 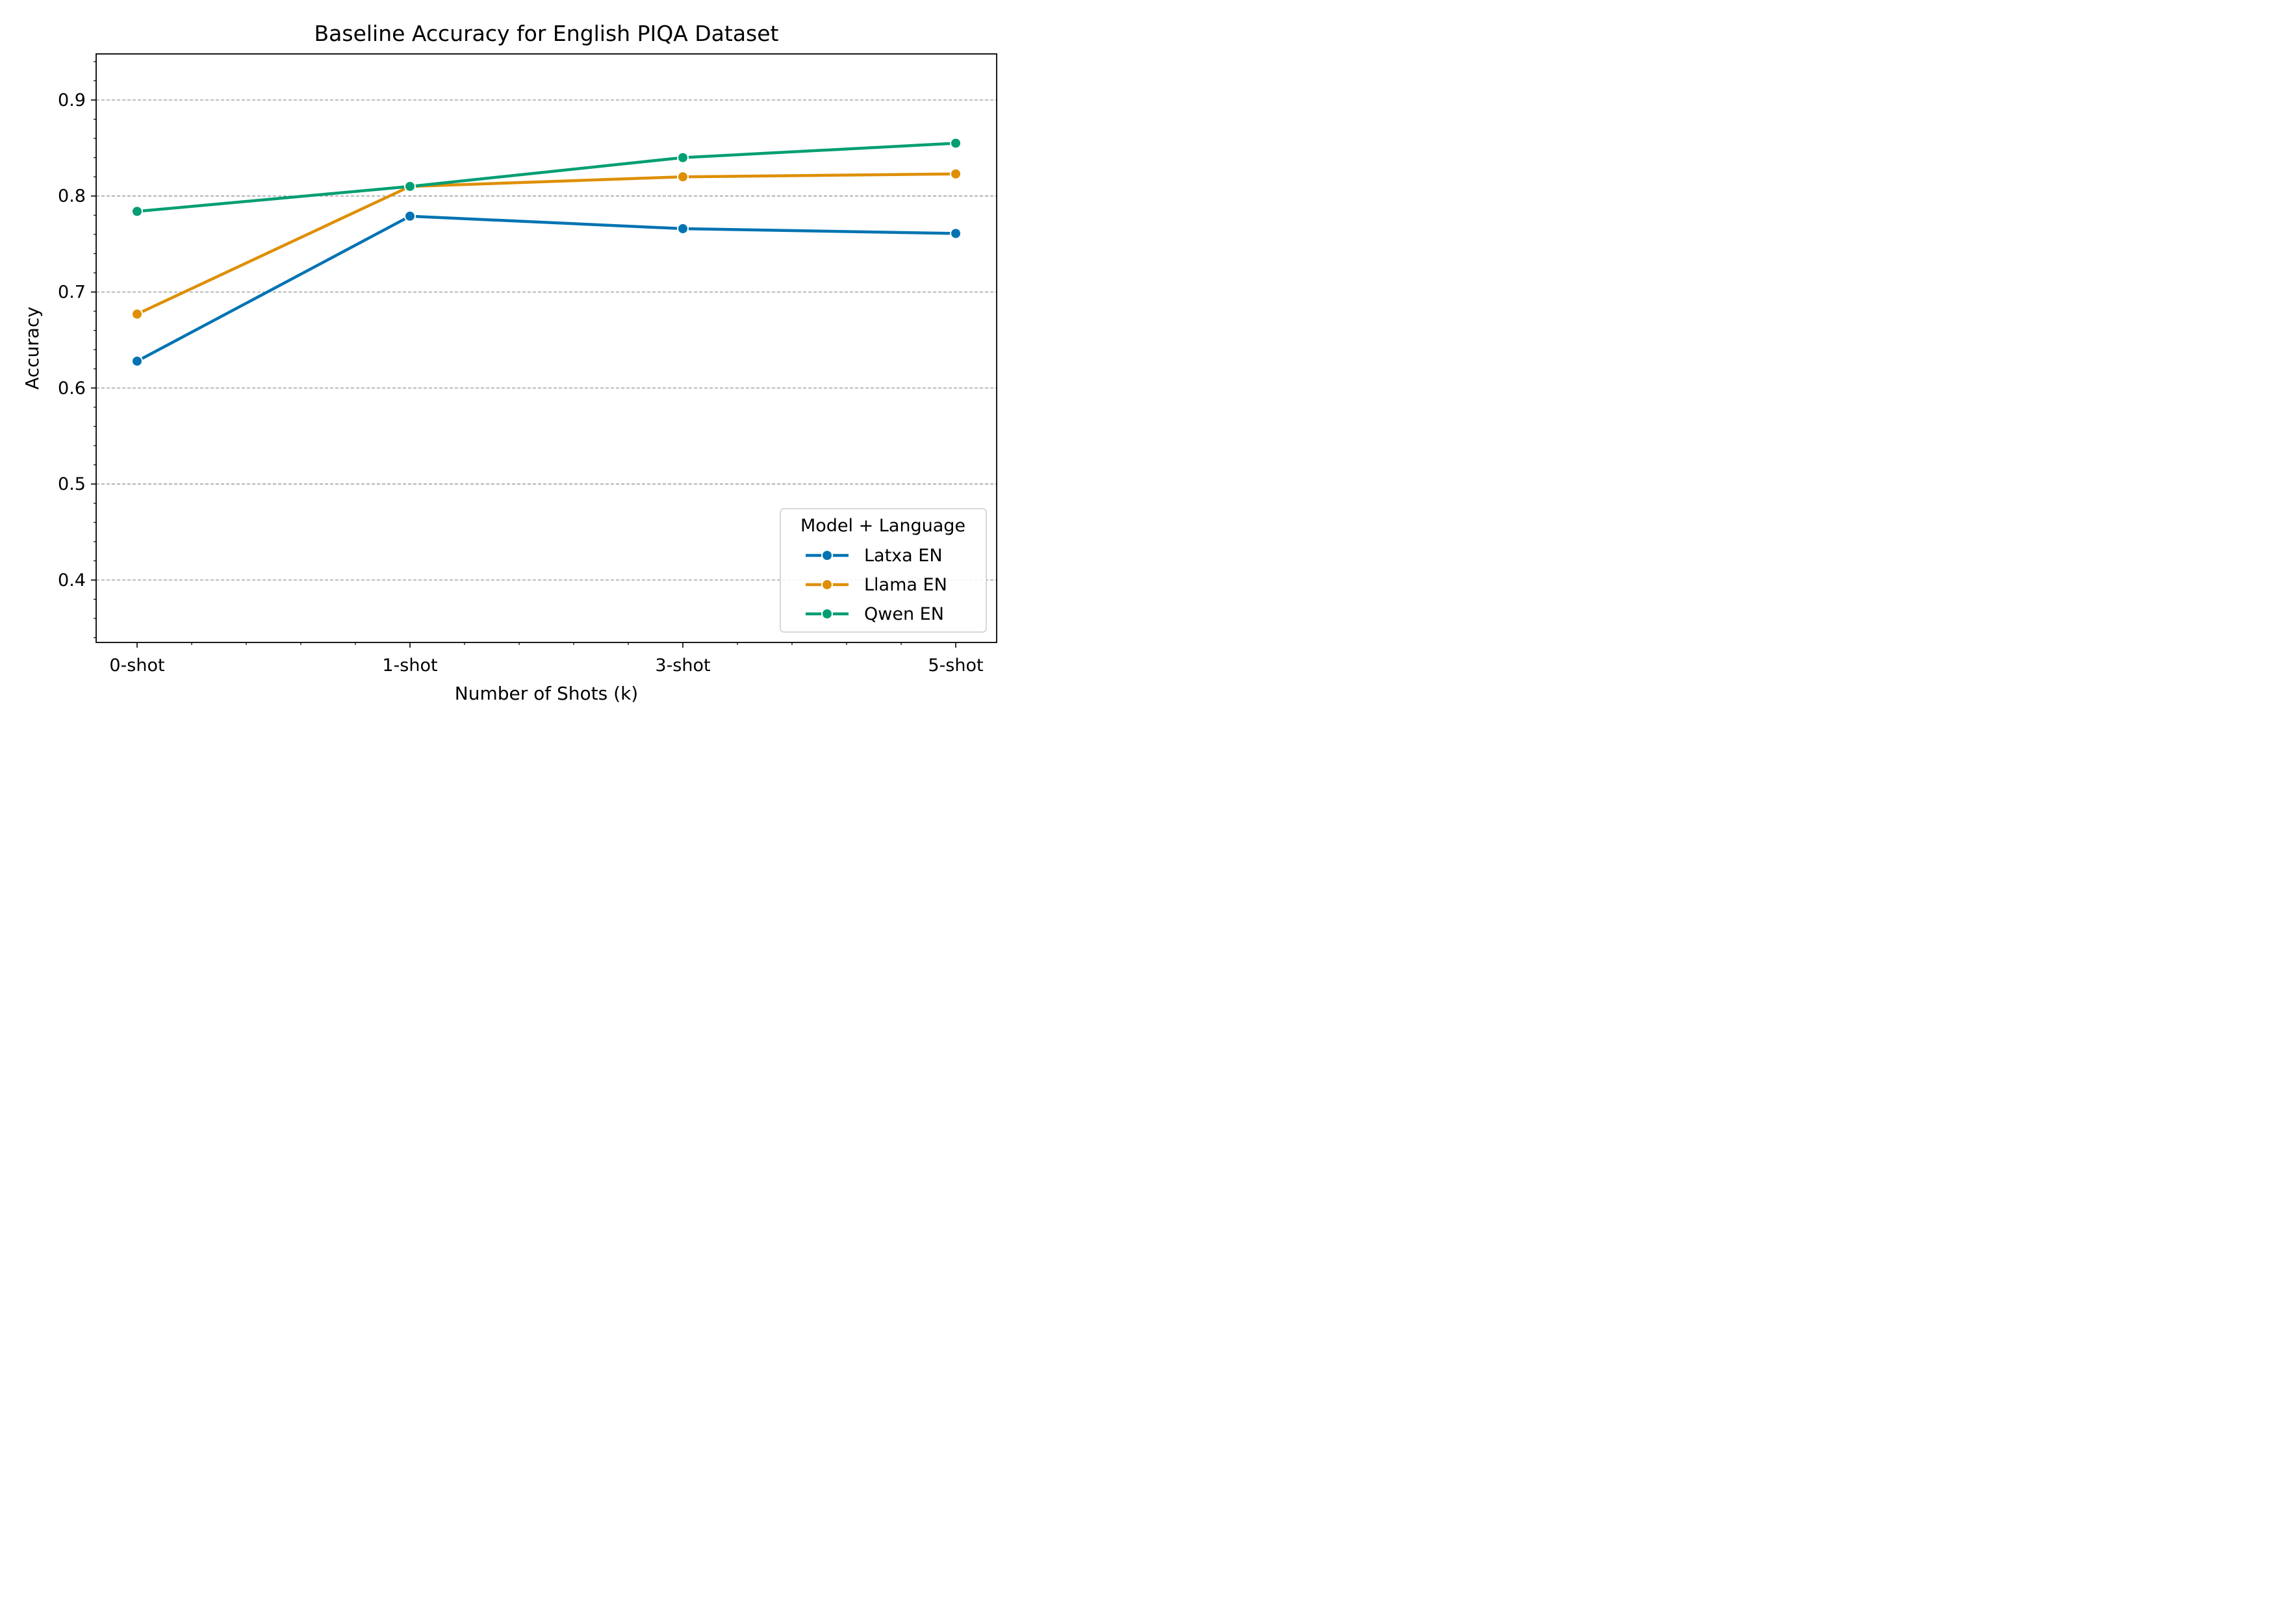 What do you see at coordinates (72, 484) in the screenshot?
I see `y-tick-label: 0.5` at bounding box center [72, 484].